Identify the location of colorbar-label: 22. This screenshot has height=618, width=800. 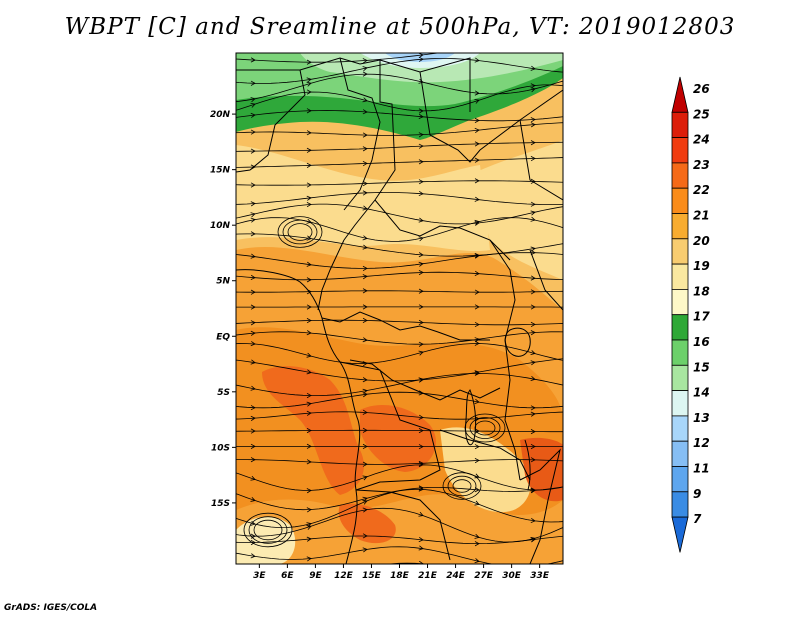
(701, 190).